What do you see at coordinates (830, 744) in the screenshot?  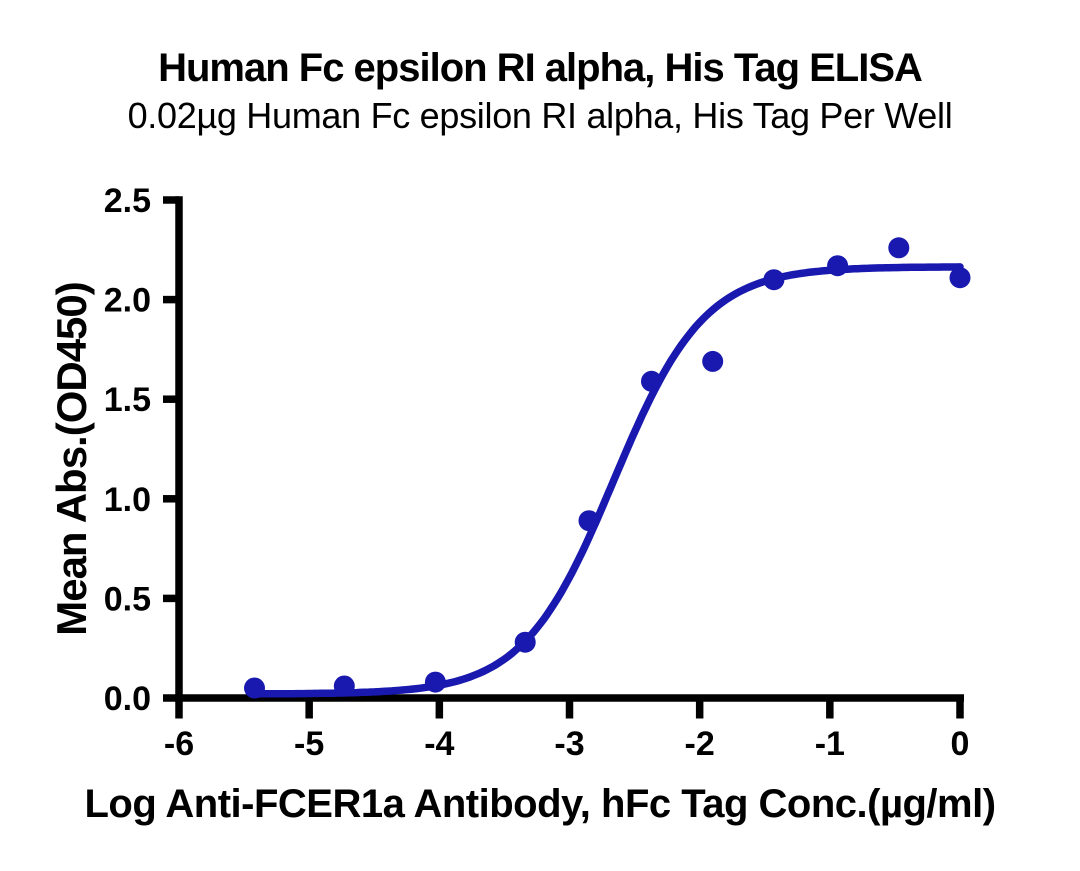 I see `x-tick-label: -1` at bounding box center [830, 744].